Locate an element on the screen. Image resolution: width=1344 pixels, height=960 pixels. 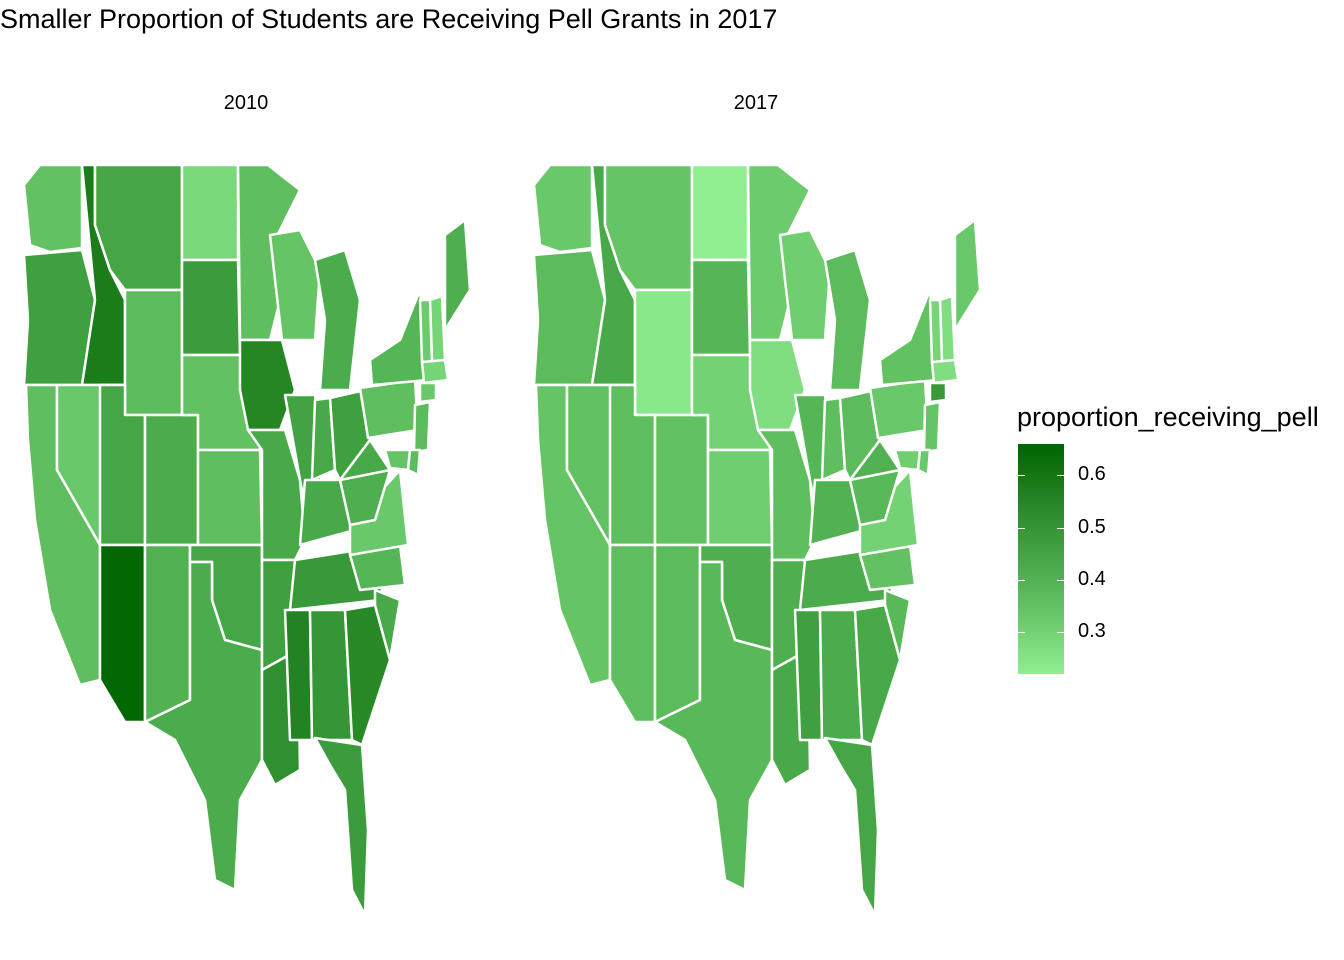
state-mo-2017 is located at coordinates (786, 495).